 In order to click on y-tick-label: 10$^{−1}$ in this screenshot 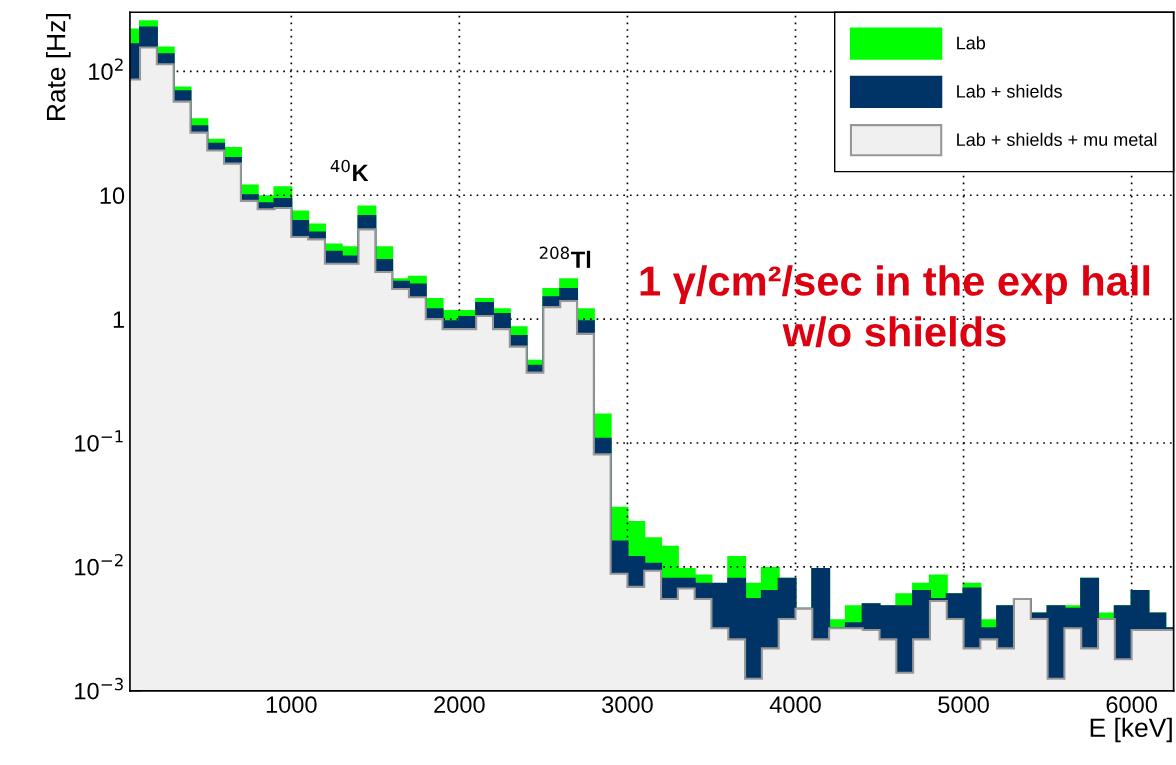, I will do `click(99, 441)`.